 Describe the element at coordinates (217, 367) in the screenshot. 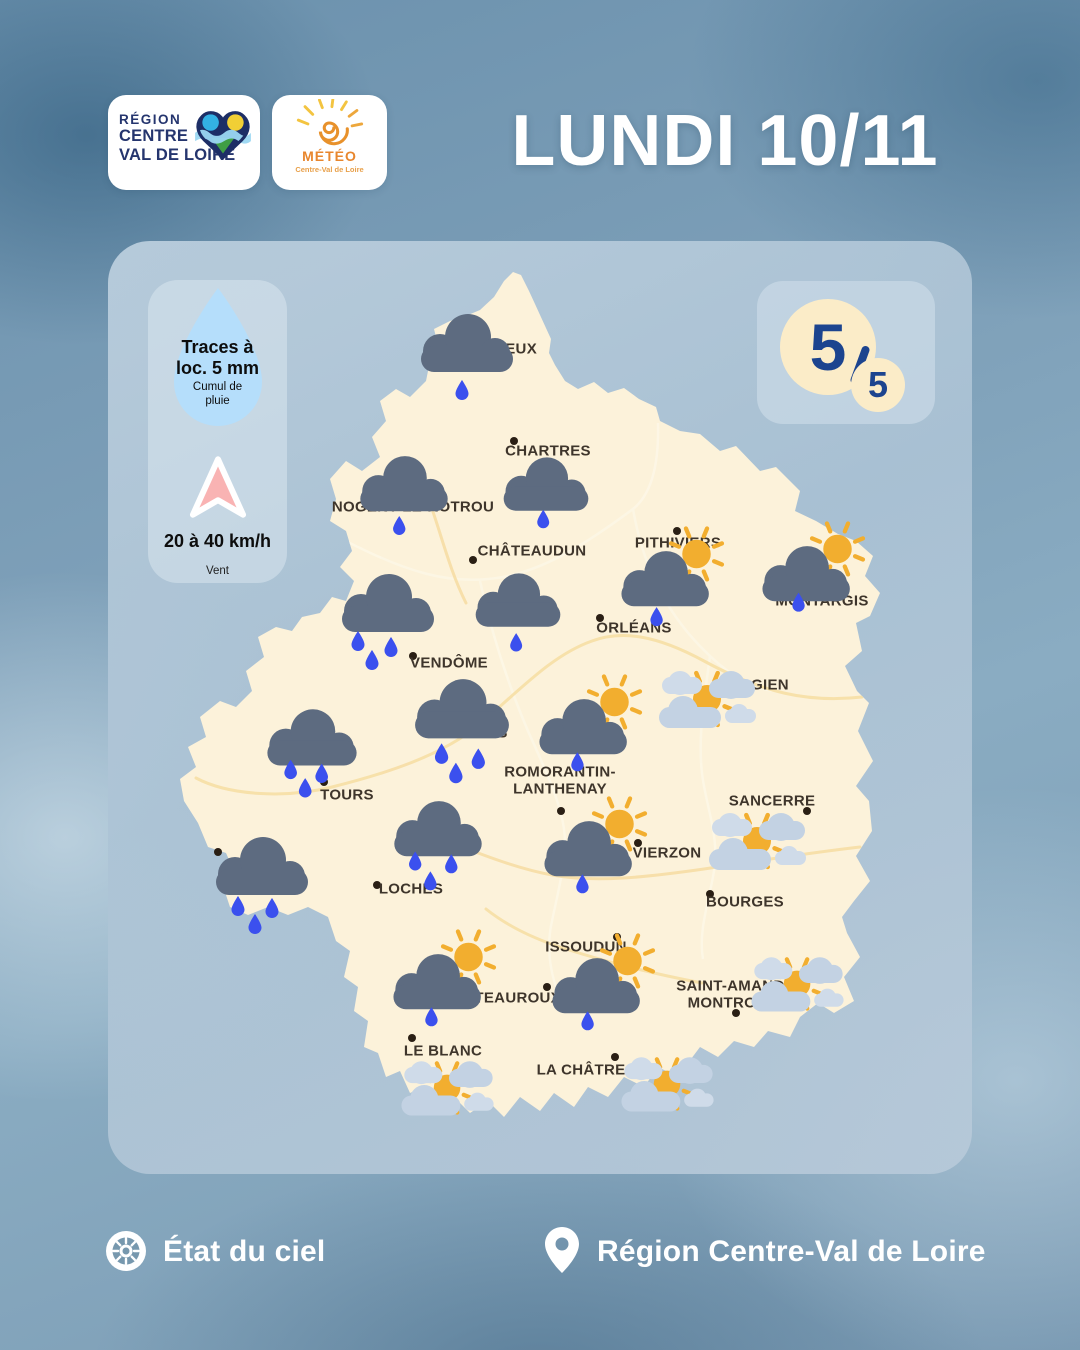

I see `rain-amount-line2: loc. 5 mm` at that location.